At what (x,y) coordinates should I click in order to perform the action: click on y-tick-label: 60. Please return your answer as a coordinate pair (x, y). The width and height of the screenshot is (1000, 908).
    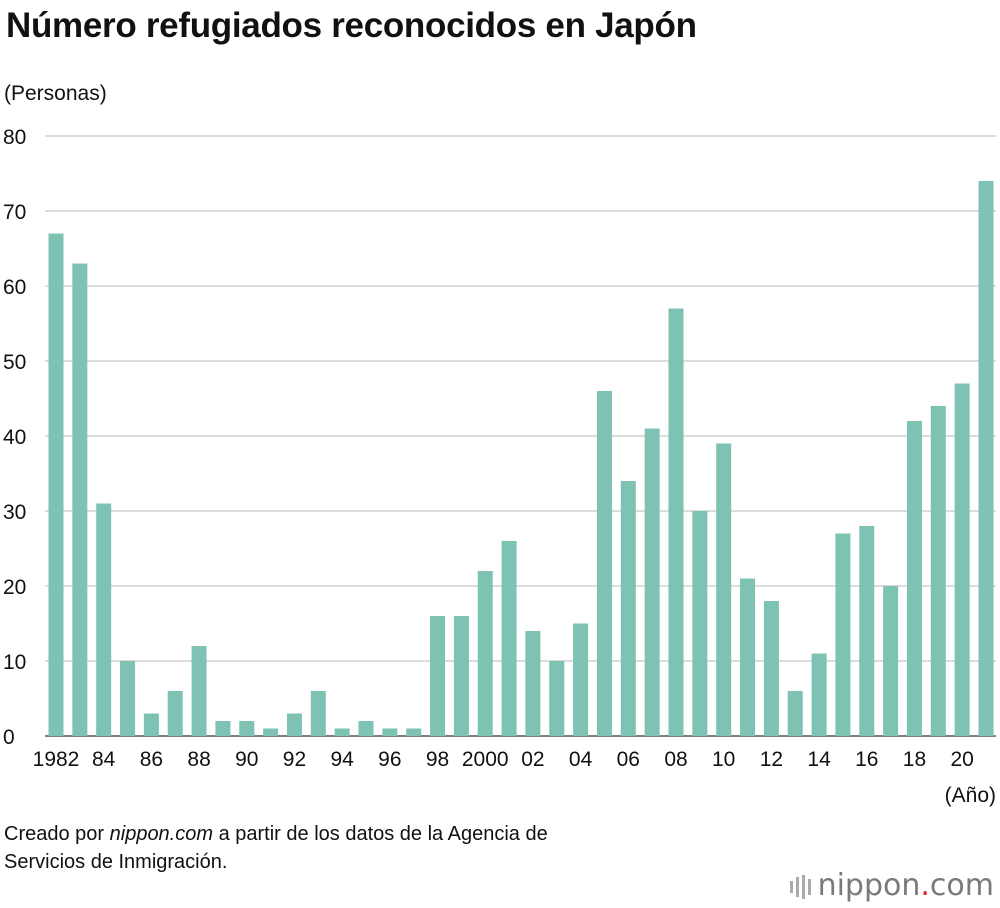
    Looking at the image, I should click on (14, 287).